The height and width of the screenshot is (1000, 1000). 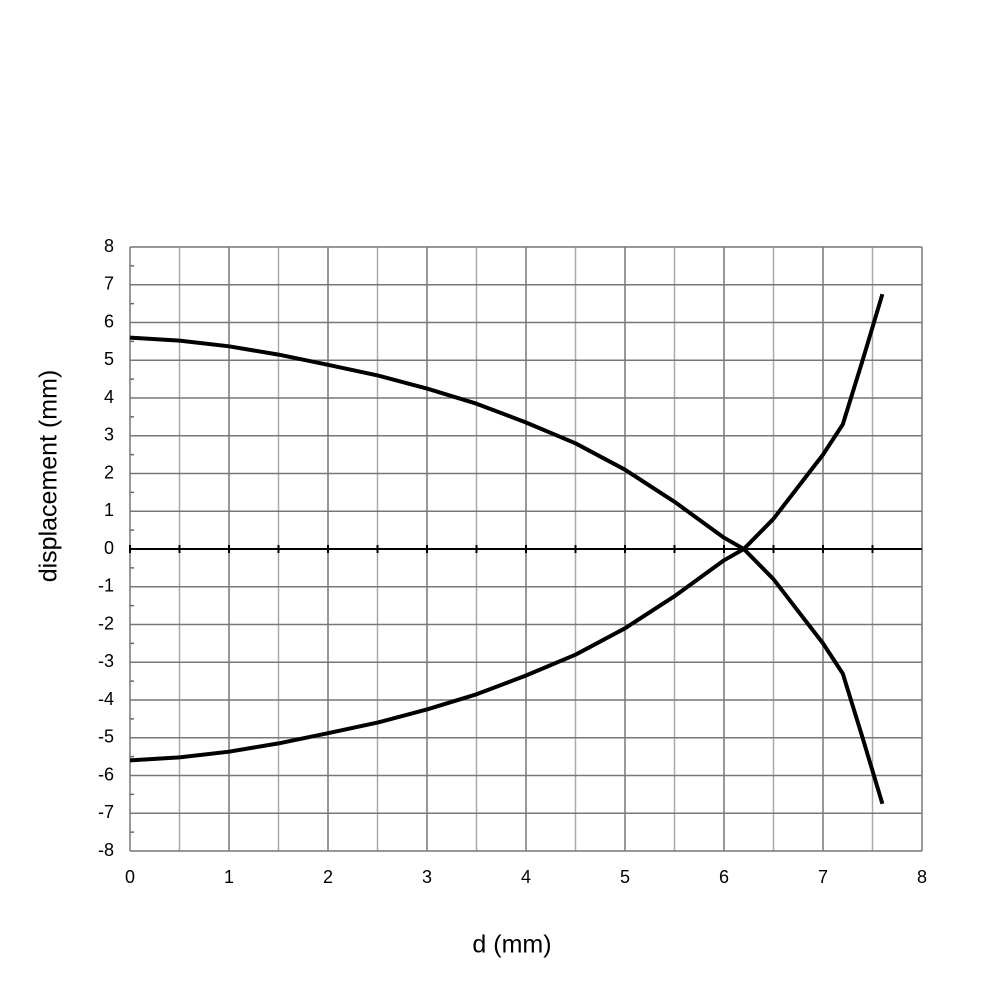 What do you see at coordinates (526, 877) in the screenshot?
I see `x-tick-label: 4` at bounding box center [526, 877].